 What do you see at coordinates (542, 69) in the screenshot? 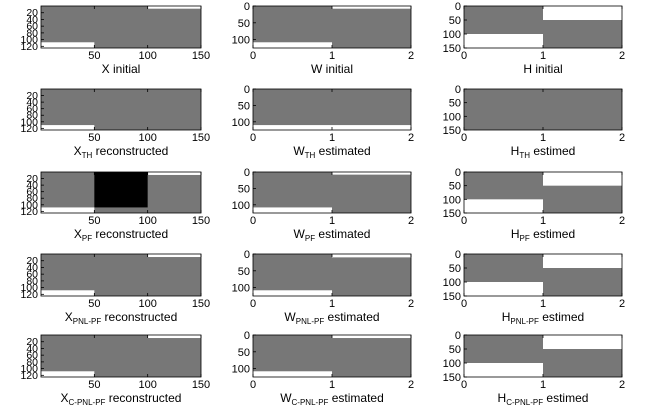
I see `subplot-title: H initial` at bounding box center [542, 69].